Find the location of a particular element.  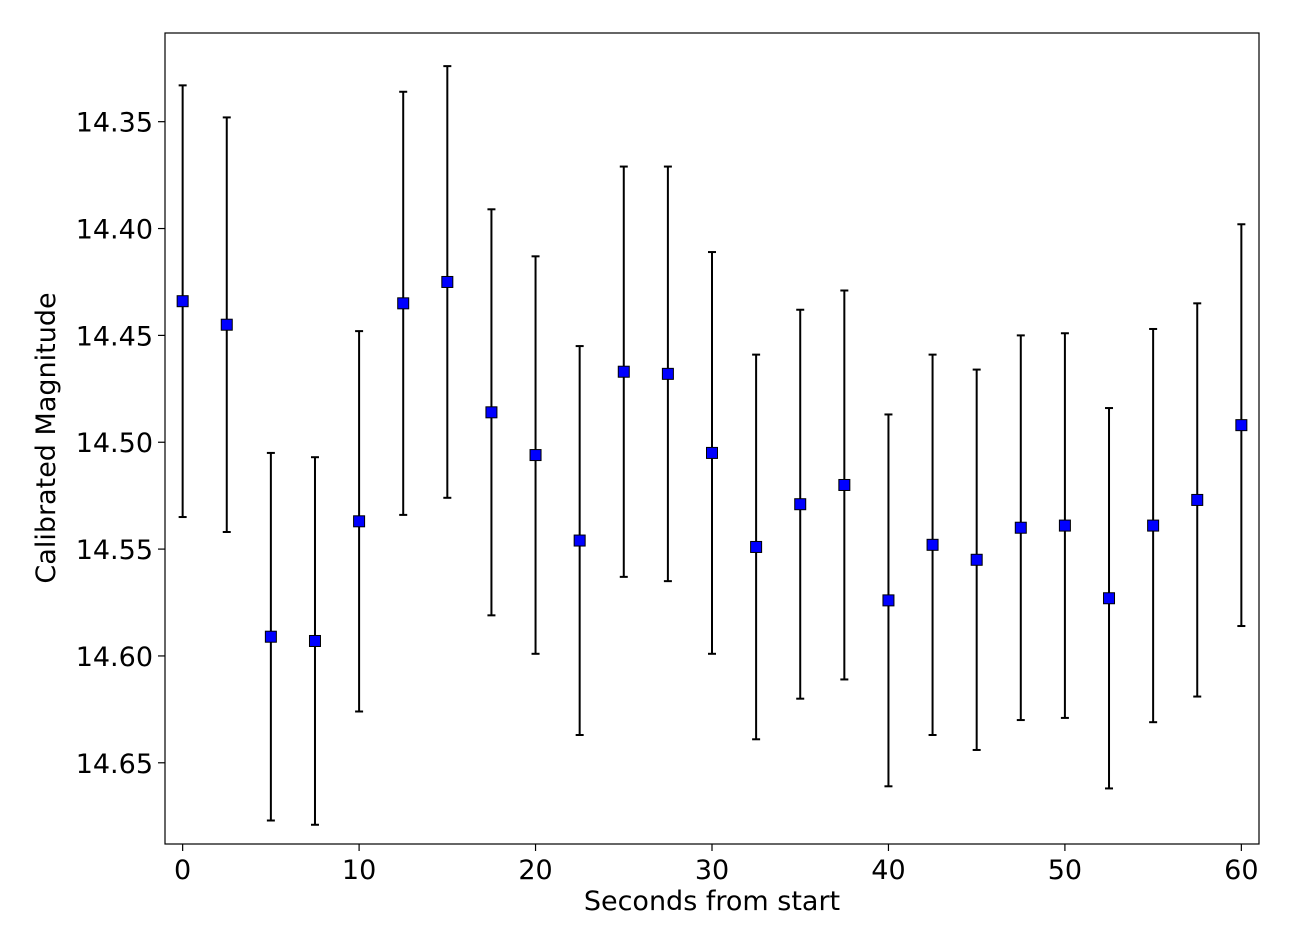

y-tick-label: 14.60 is located at coordinates (114, 657).